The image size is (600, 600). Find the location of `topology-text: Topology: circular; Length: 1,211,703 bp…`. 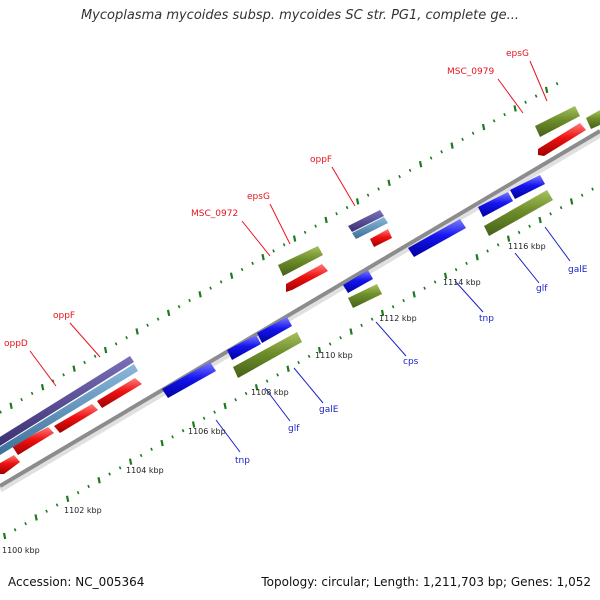

topology-text: Topology: circular; Length: 1,211,703 bp… is located at coordinates (426, 582).